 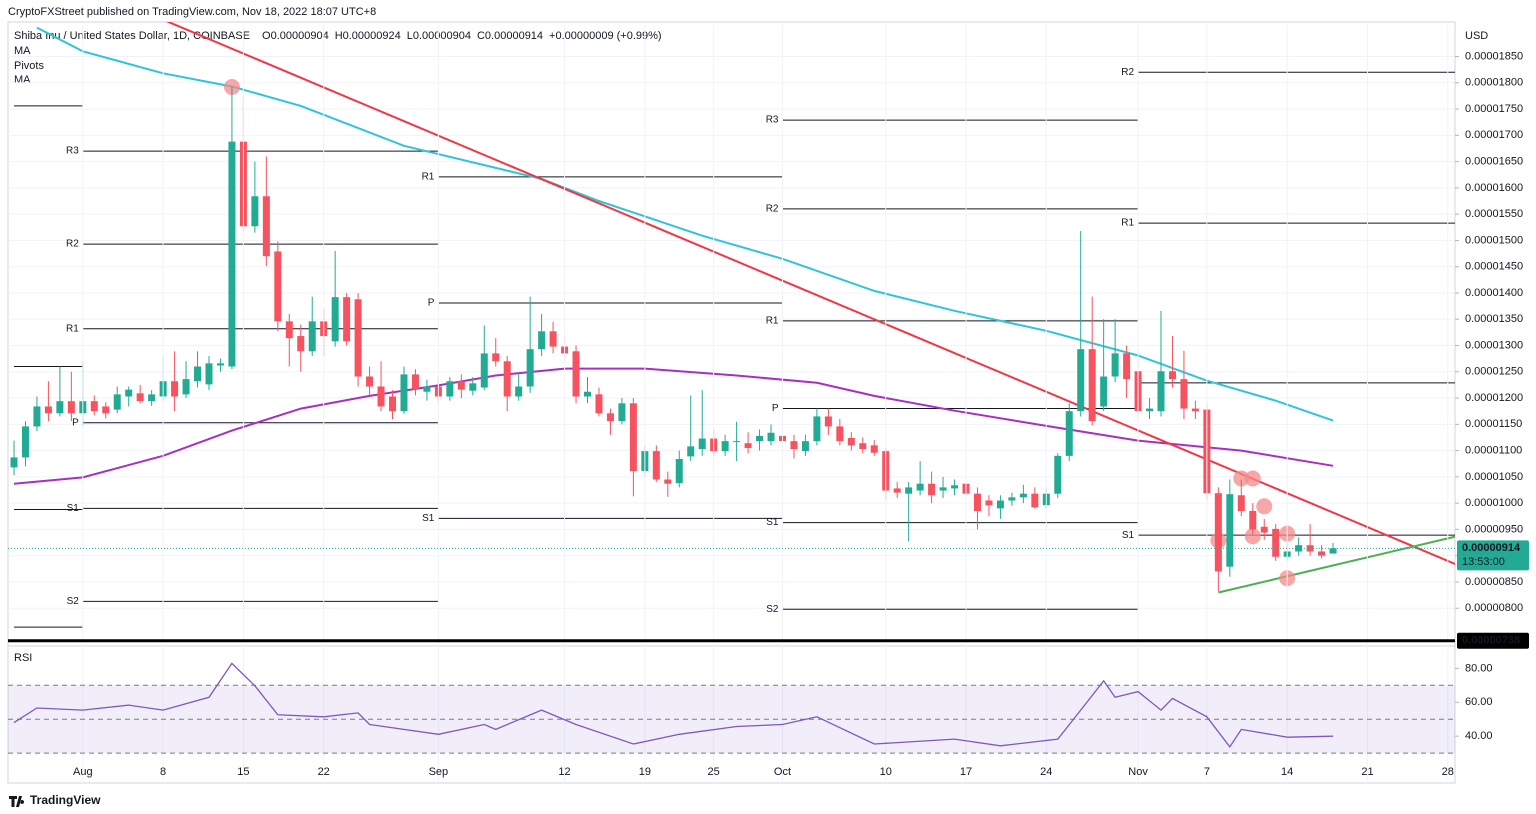 I want to click on y-tick-label: 0.00001350, so click(x=1494, y=319).